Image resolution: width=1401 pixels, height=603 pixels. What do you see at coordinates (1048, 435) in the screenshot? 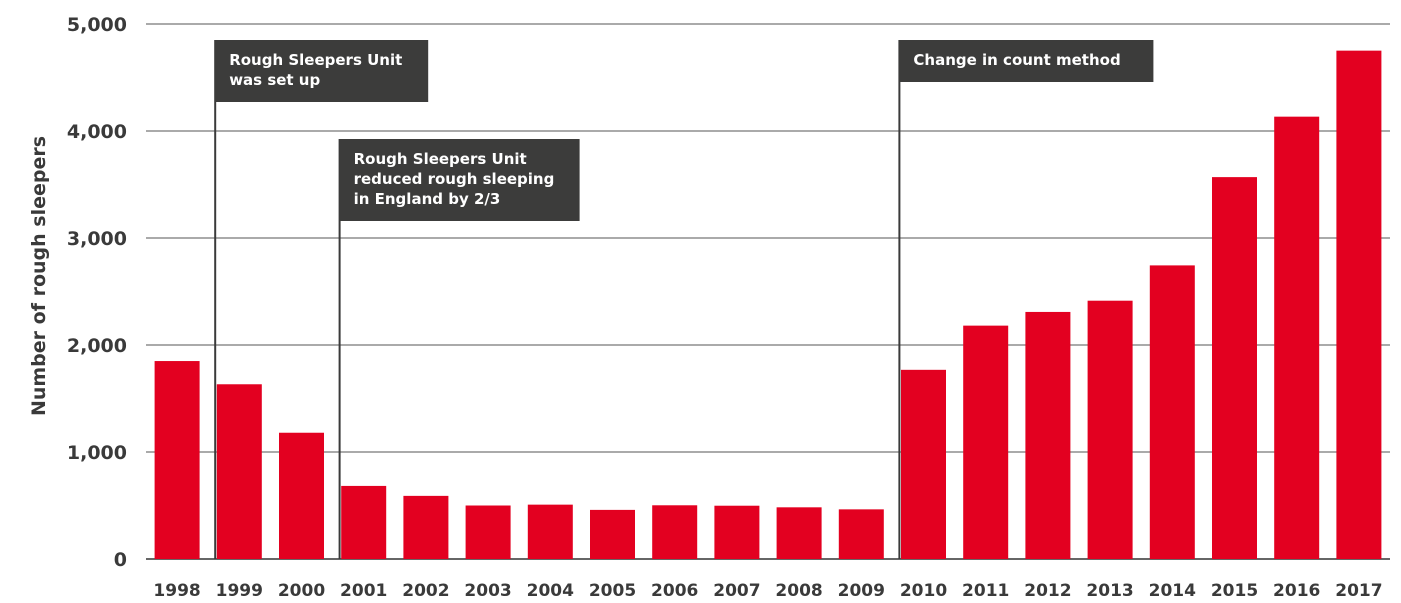
I see `bar-2012` at bounding box center [1048, 435].